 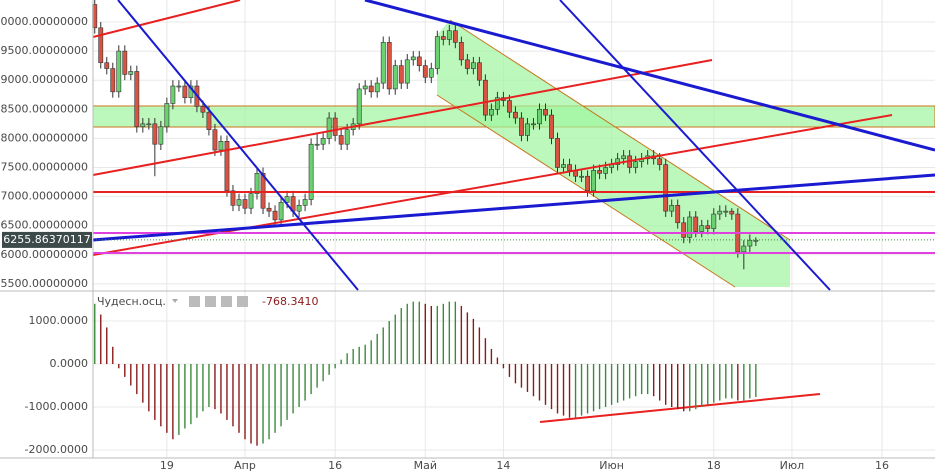 I want to click on last-price-box, so click(x=47, y=239).